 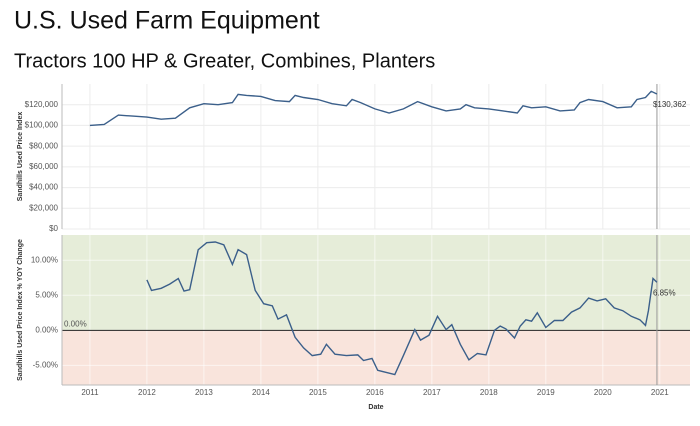 What do you see at coordinates (20, 310) in the screenshot?
I see `y-axis-label: Sandhills Used Price Index % YOY Change` at bounding box center [20, 310].